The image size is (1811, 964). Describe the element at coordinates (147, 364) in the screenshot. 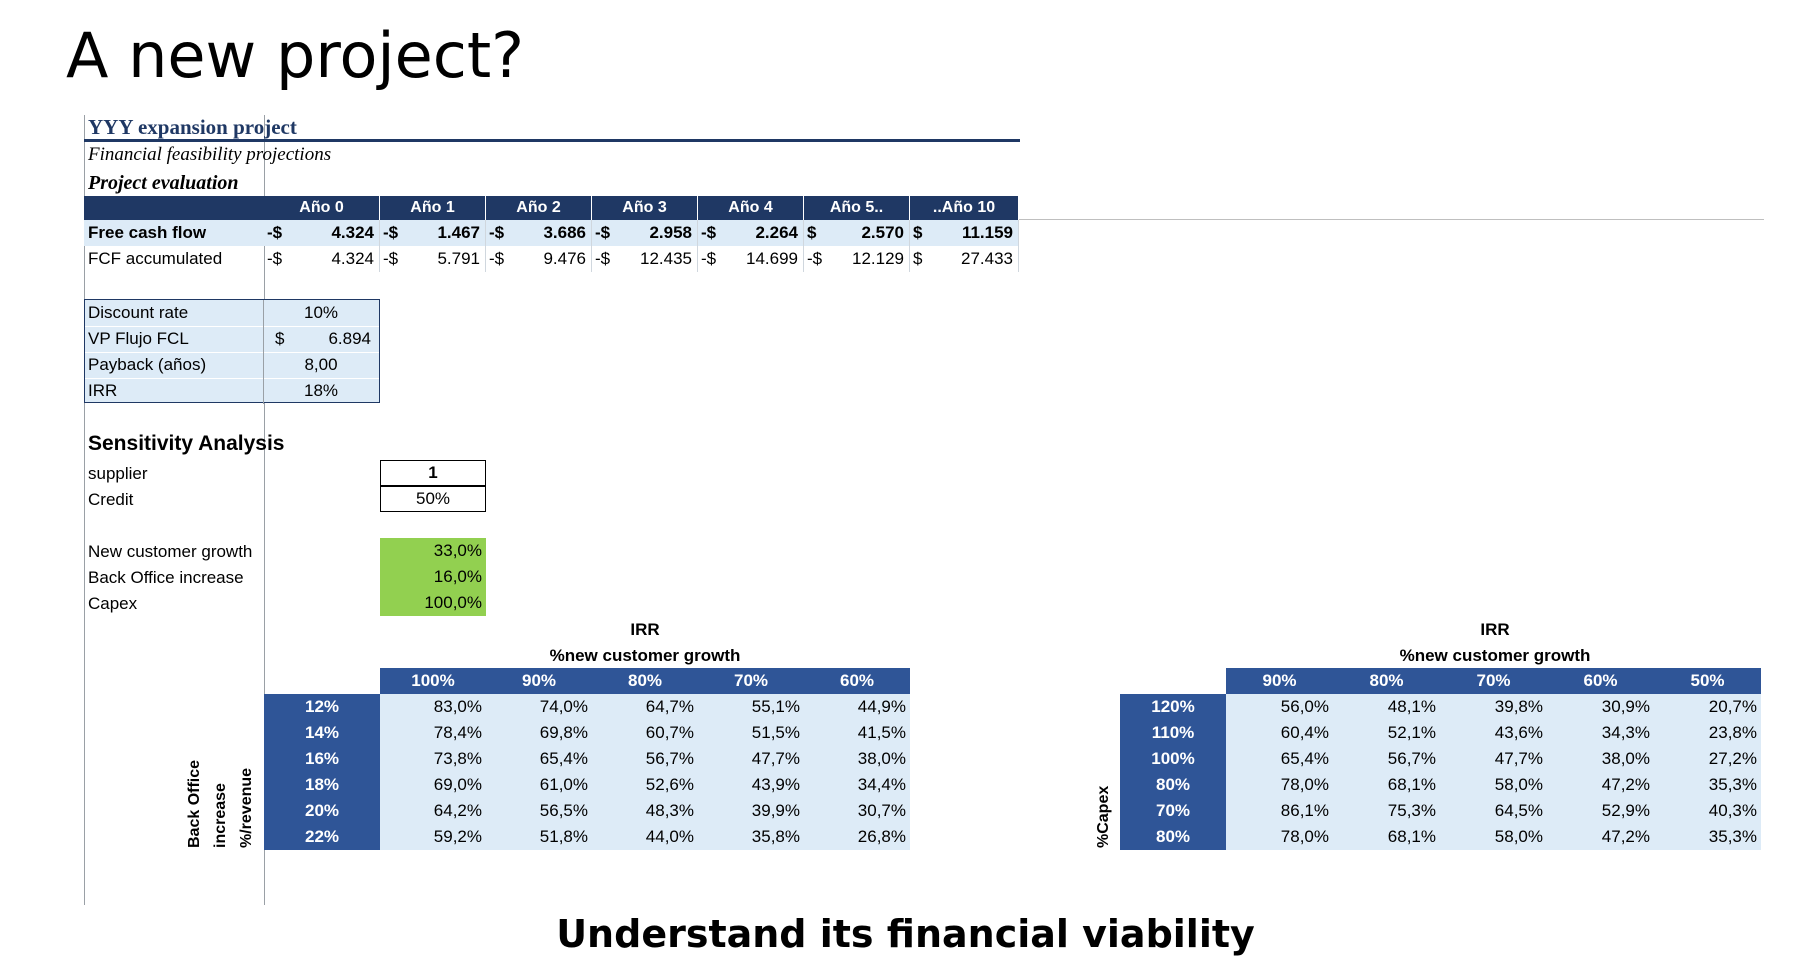

I see `metric-label: Payback (años)` at that location.